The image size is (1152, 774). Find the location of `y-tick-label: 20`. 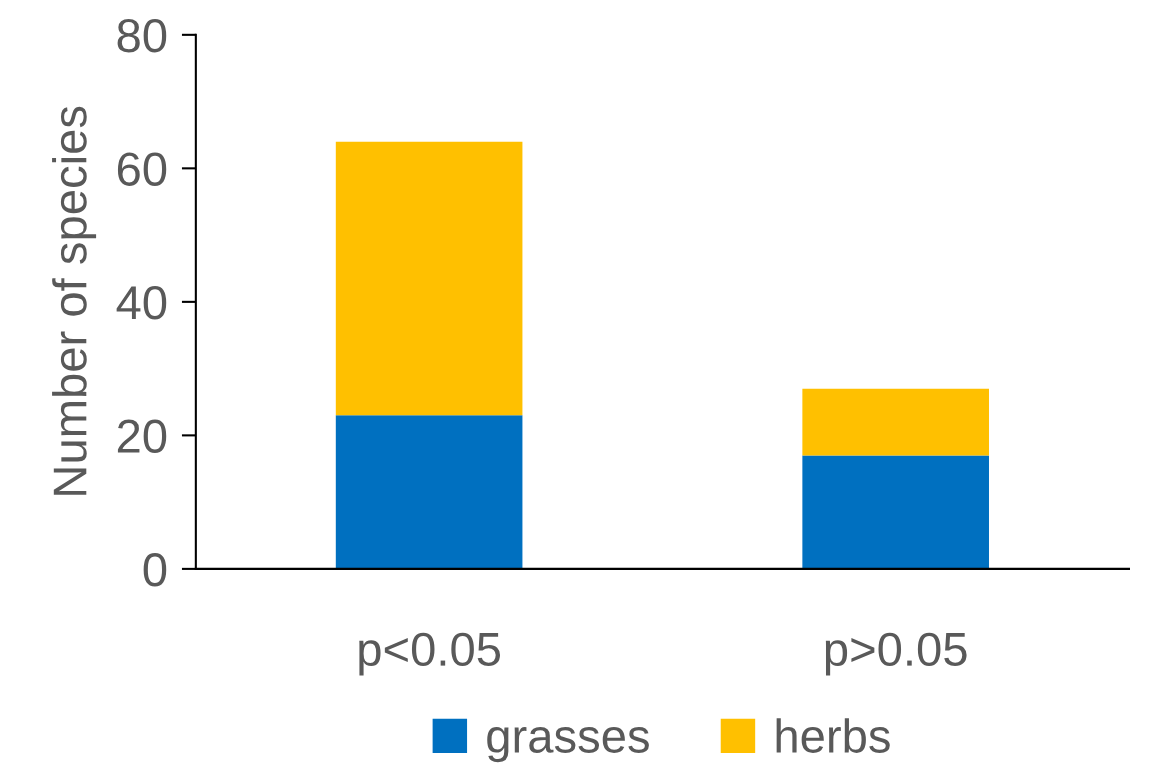

y-tick-label: 20 is located at coordinates (142, 436).